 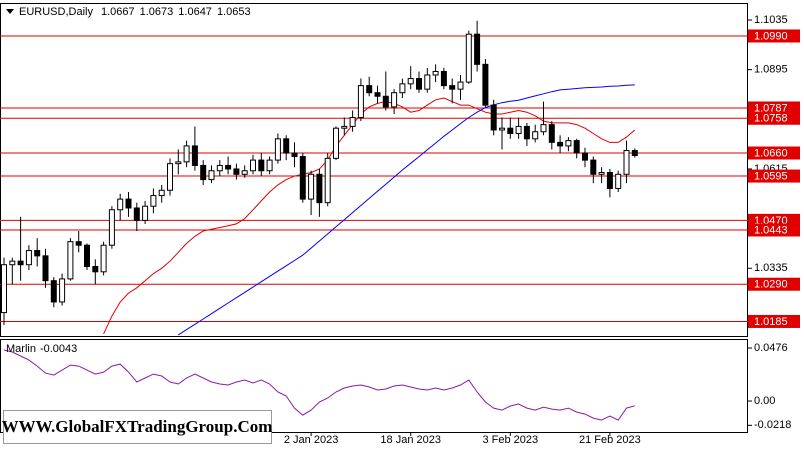 I want to click on high-value: 1.0673, so click(x=157, y=12).